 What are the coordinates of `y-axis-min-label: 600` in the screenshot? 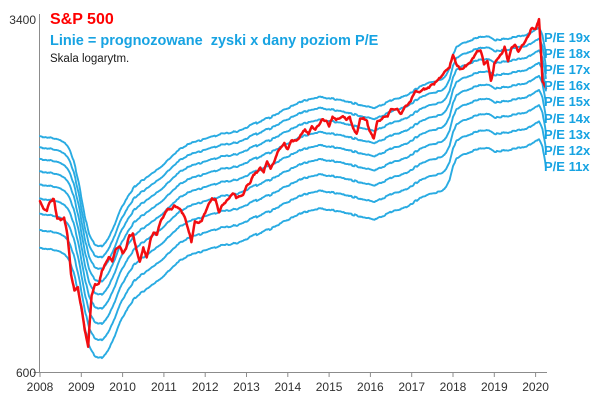 It's located at (25, 373).